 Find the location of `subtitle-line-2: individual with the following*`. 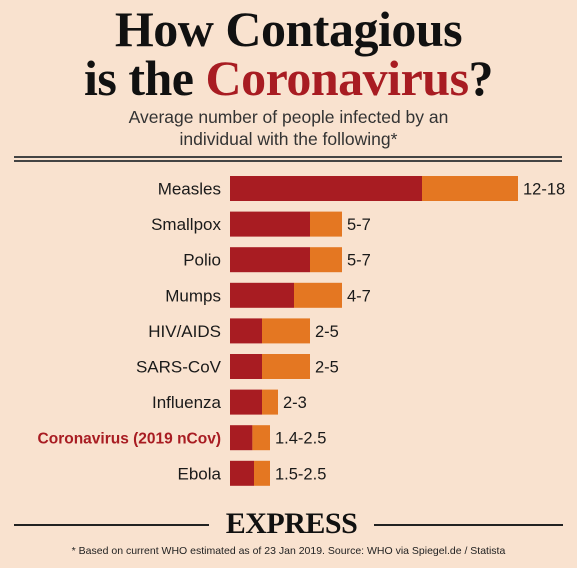

subtitle-line-2: individual with the following* is located at coordinates (288, 139).